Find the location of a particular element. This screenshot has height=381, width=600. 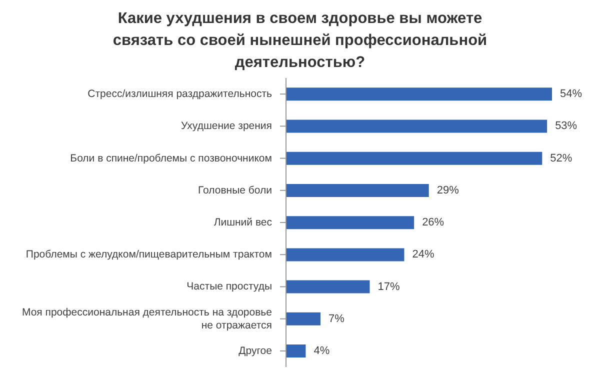

y-tick-label: Головные боли is located at coordinates (235, 190).